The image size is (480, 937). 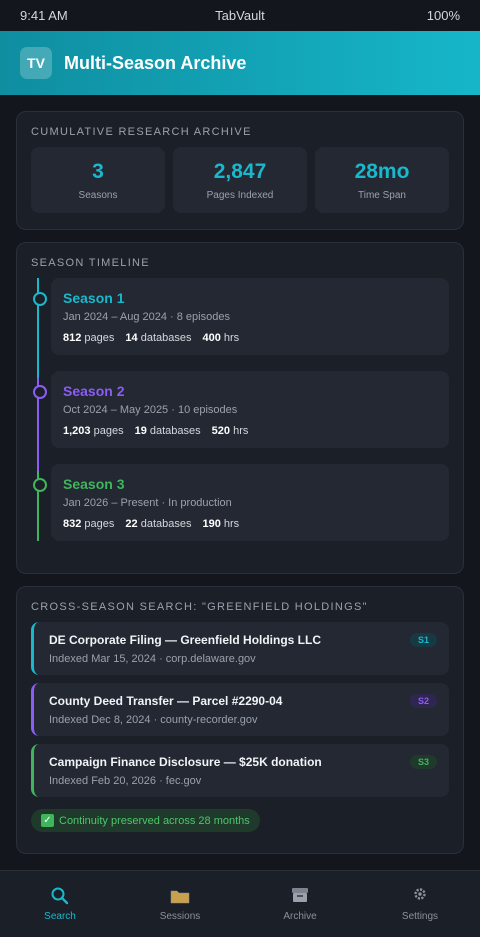 I want to click on summary-title: CUMULATIVE RESEARCH ARCHIVE, so click(x=141, y=132).